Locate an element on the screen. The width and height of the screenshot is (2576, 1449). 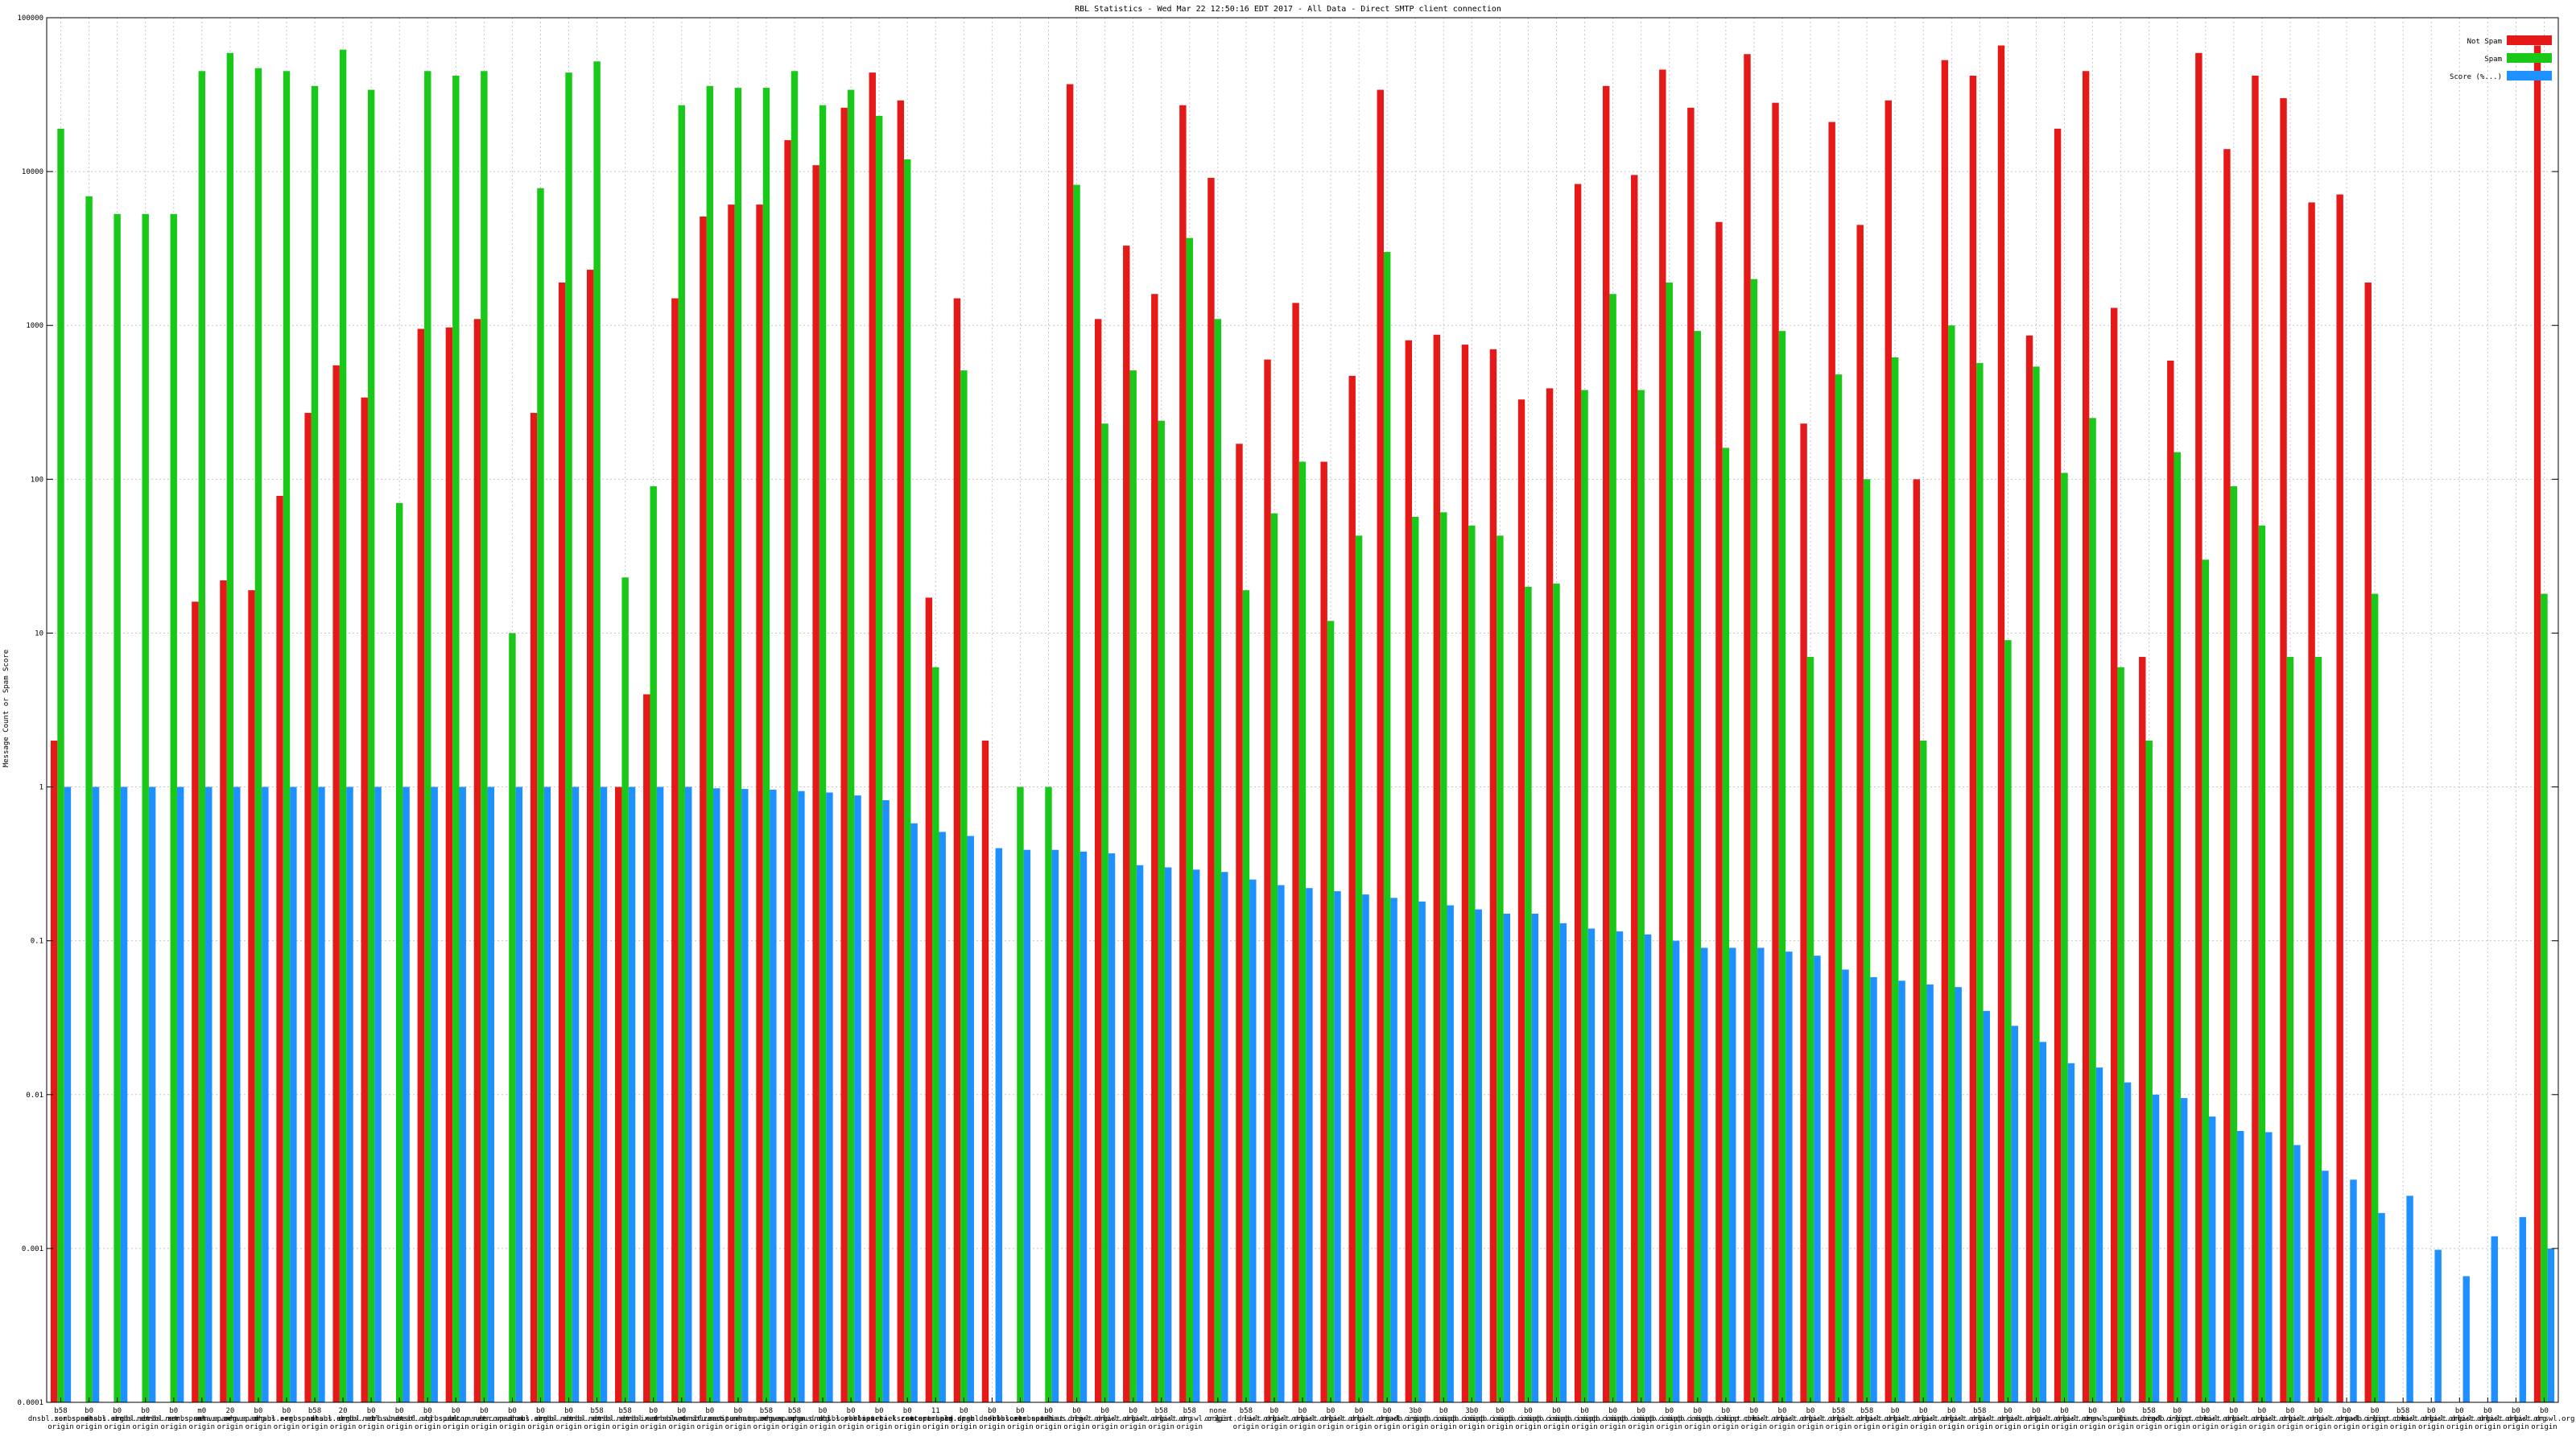
legend: Not Spam Spam Score (%...) is located at coordinates (2501, 58).